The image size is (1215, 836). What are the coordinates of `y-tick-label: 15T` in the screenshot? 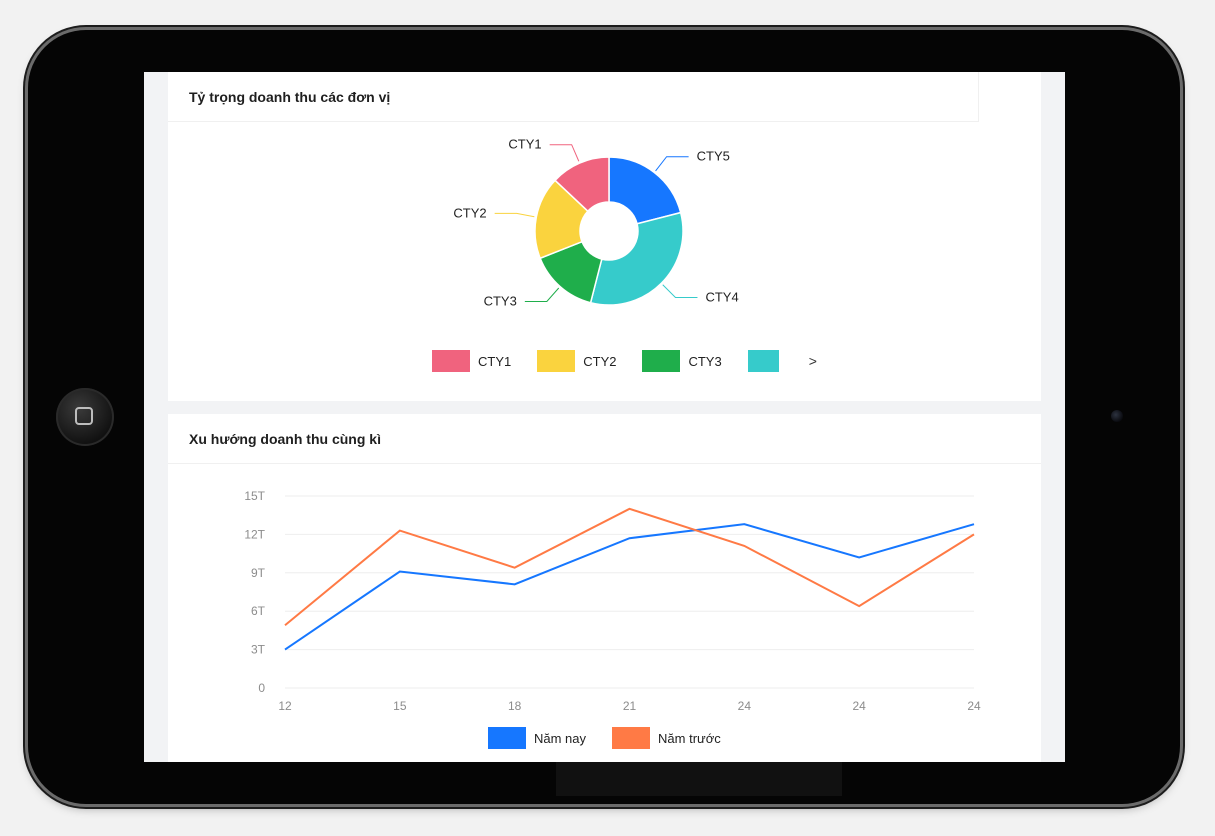 It's located at (254, 496).